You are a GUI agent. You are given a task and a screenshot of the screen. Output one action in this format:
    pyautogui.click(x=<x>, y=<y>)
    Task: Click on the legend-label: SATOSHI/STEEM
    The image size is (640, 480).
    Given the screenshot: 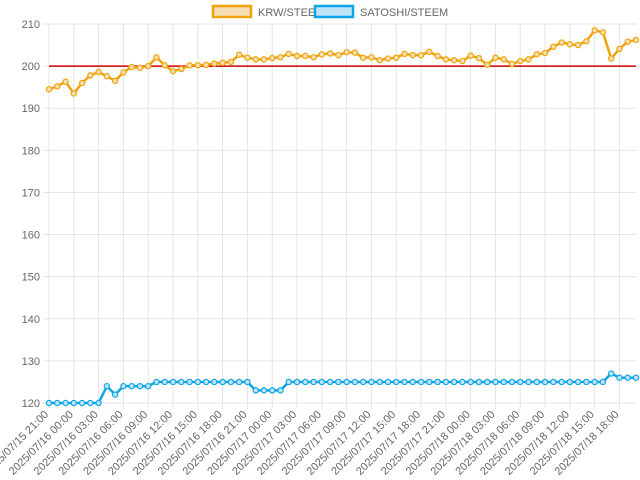 What is the action you would take?
    pyautogui.click(x=404, y=13)
    